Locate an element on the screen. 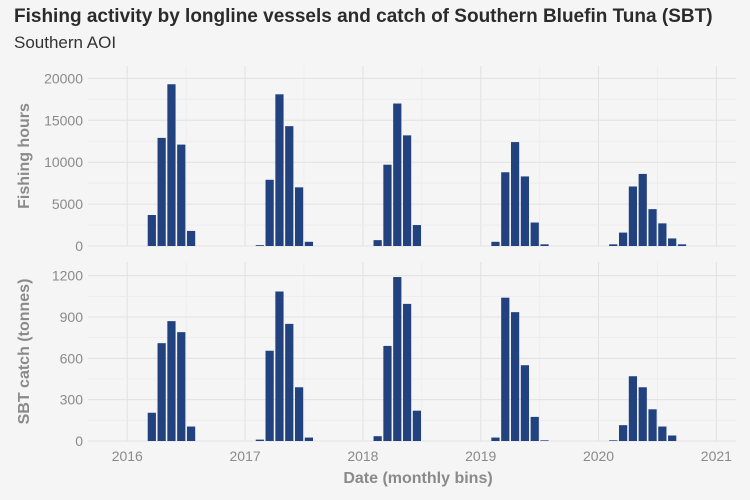 The image size is (750, 500). y-axis-title: SBT catch (tonnes) is located at coordinates (24, 352).